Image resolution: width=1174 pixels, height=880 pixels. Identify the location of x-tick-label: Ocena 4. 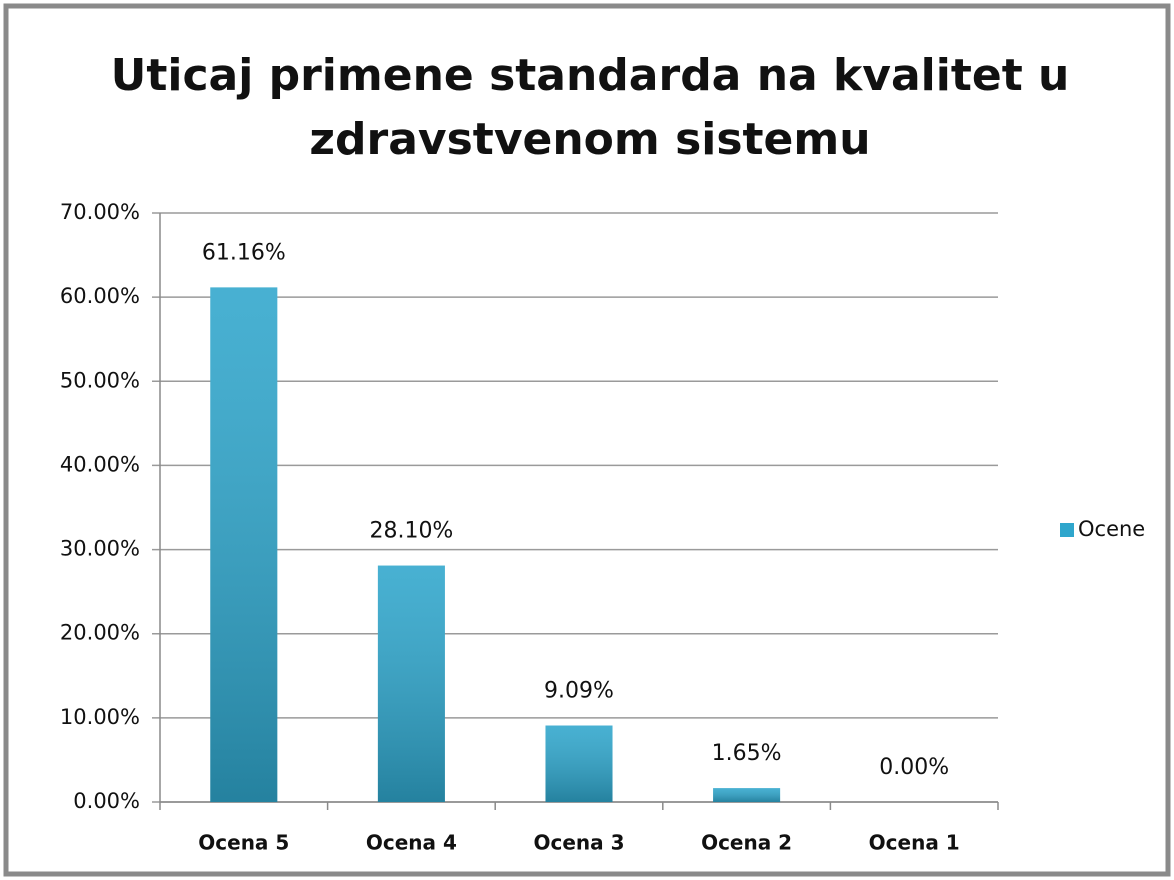
(411, 843).